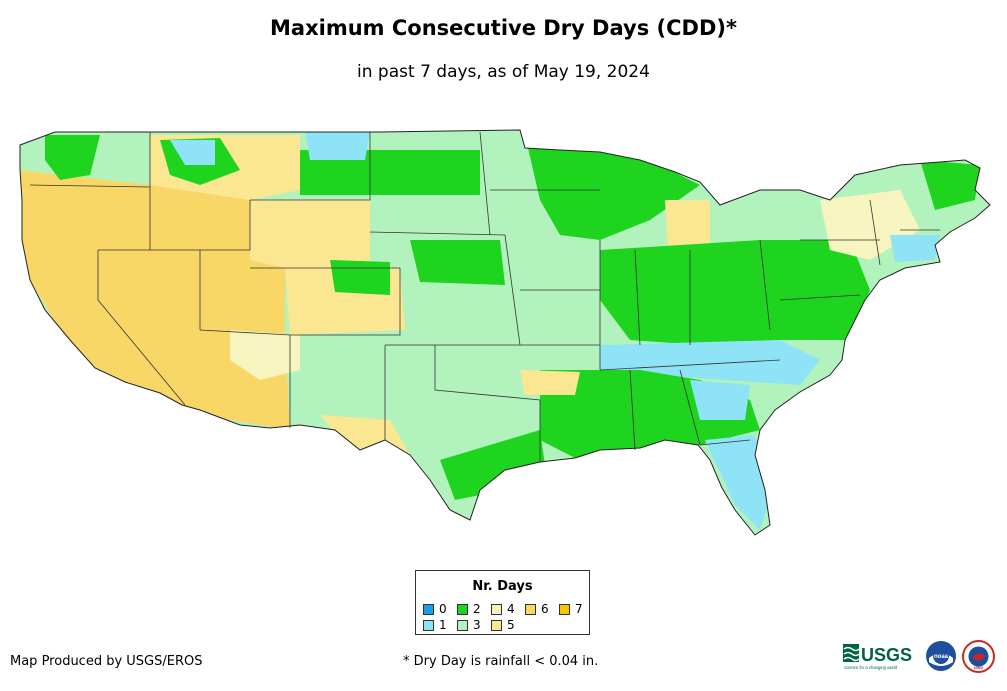  What do you see at coordinates (72, 157) in the screenshot?
I see `region-wa-green` at bounding box center [72, 157].